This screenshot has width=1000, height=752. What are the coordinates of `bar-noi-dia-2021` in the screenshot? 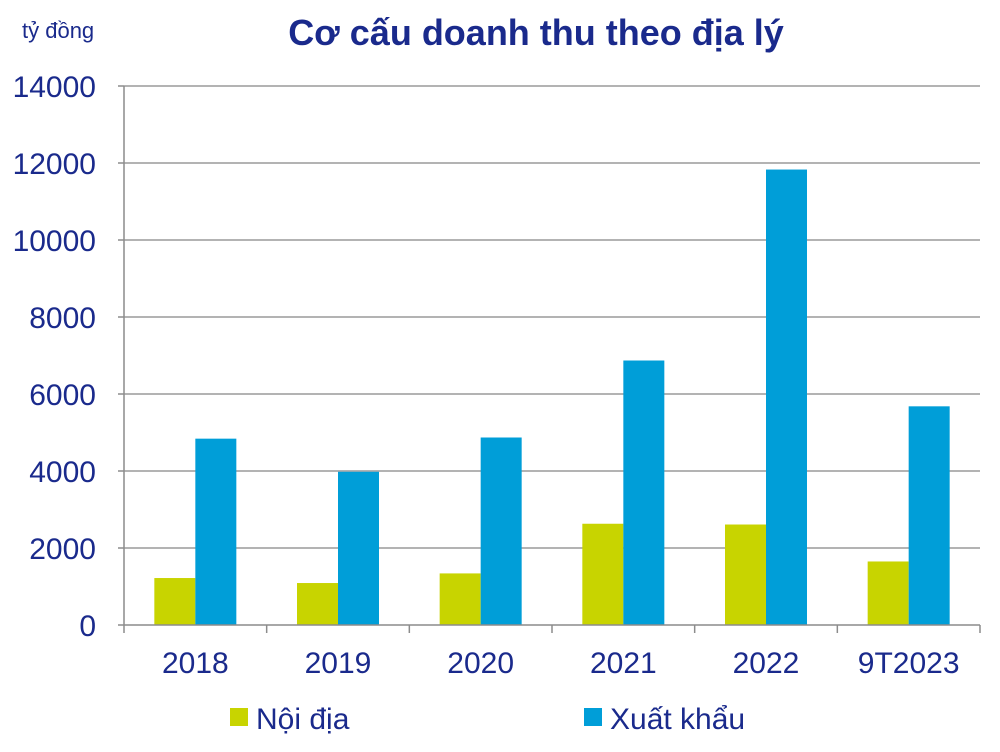 It's located at (603, 574).